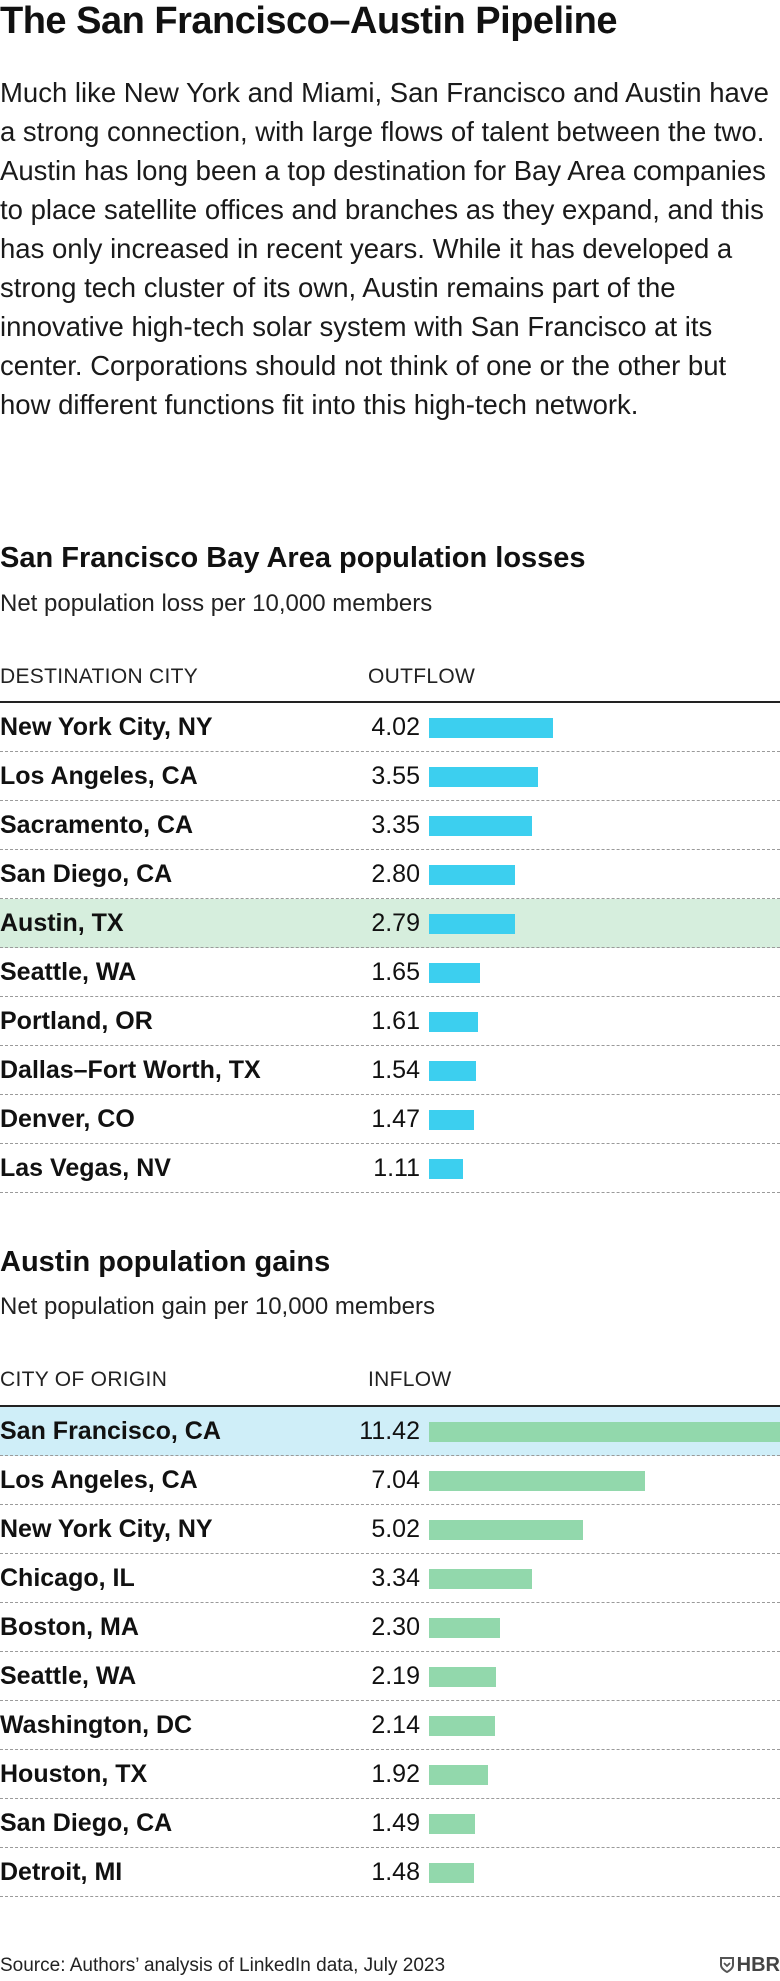  What do you see at coordinates (395, 1529) in the screenshot?
I see `gains-value-label: 5.02` at bounding box center [395, 1529].